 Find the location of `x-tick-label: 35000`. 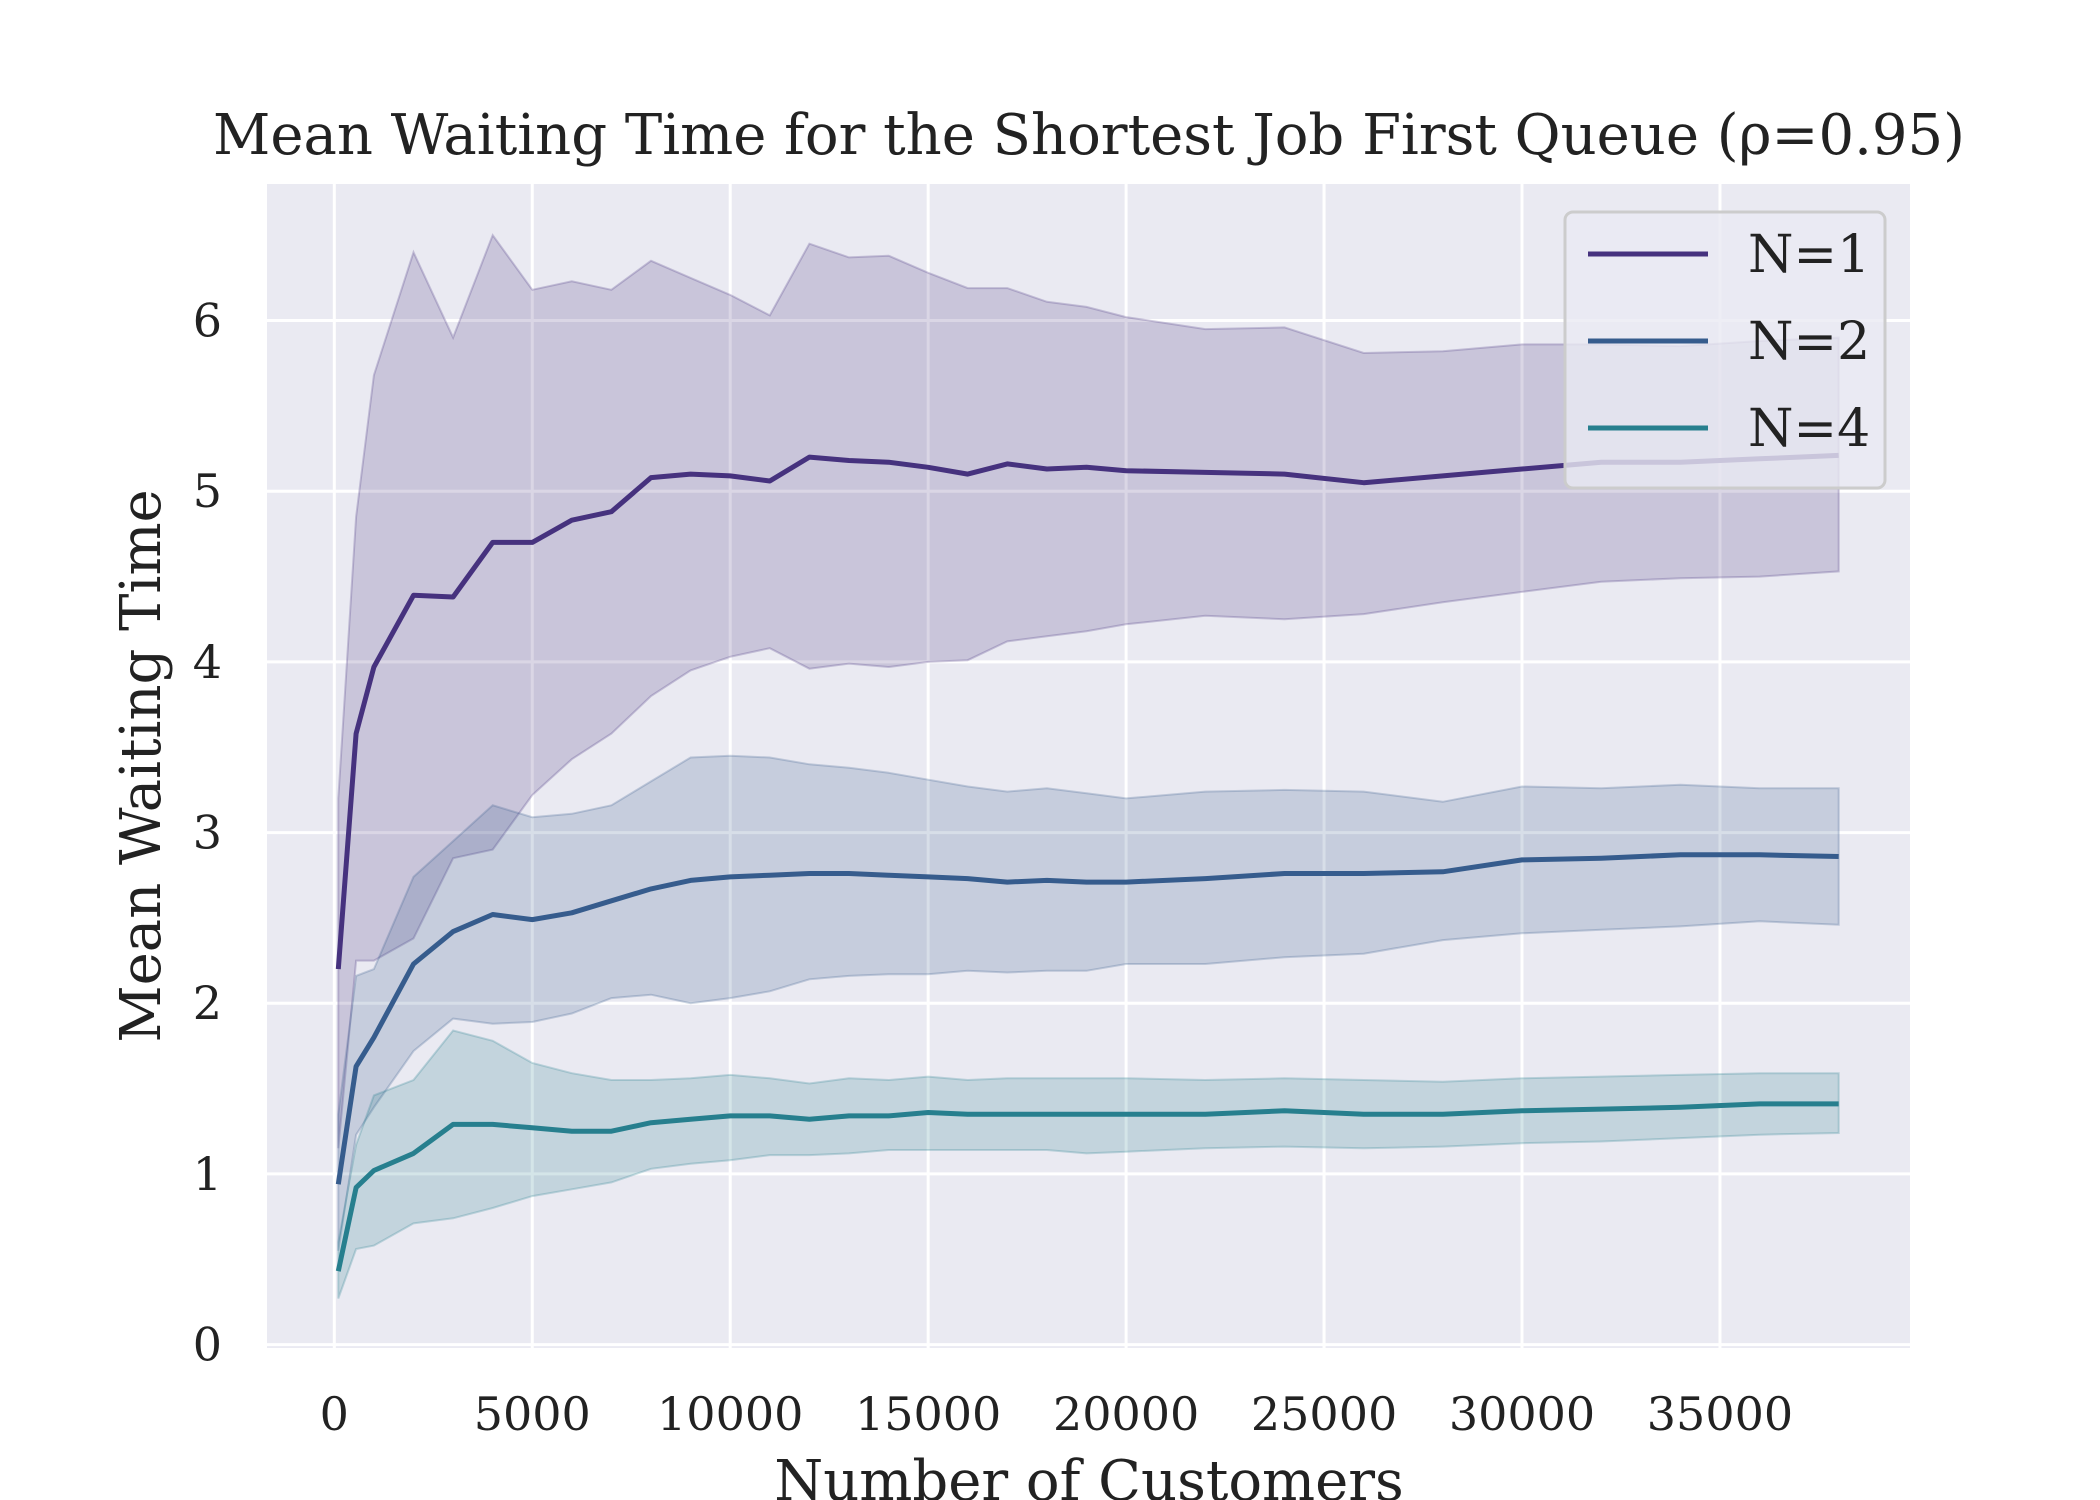

x-tick-label: 35000 is located at coordinates (1720, 1414).